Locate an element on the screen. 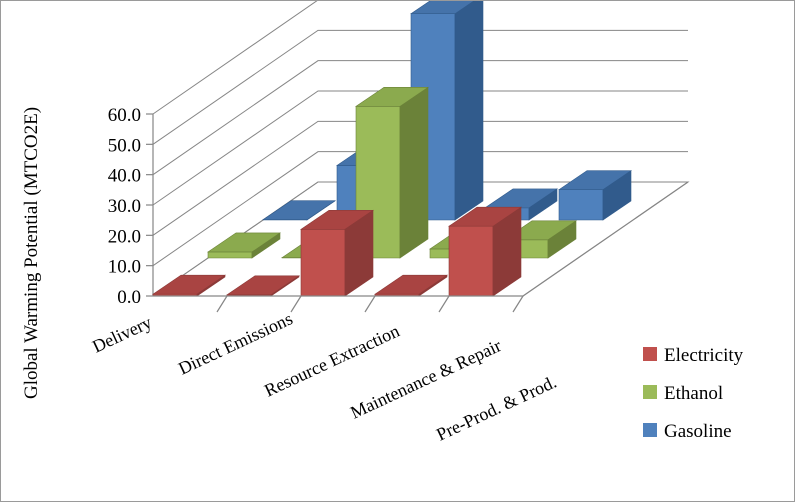 This screenshot has width=797, height=504. x-category-label-4: Pre-Prod. & Prod. is located at coordinates (496, 408).